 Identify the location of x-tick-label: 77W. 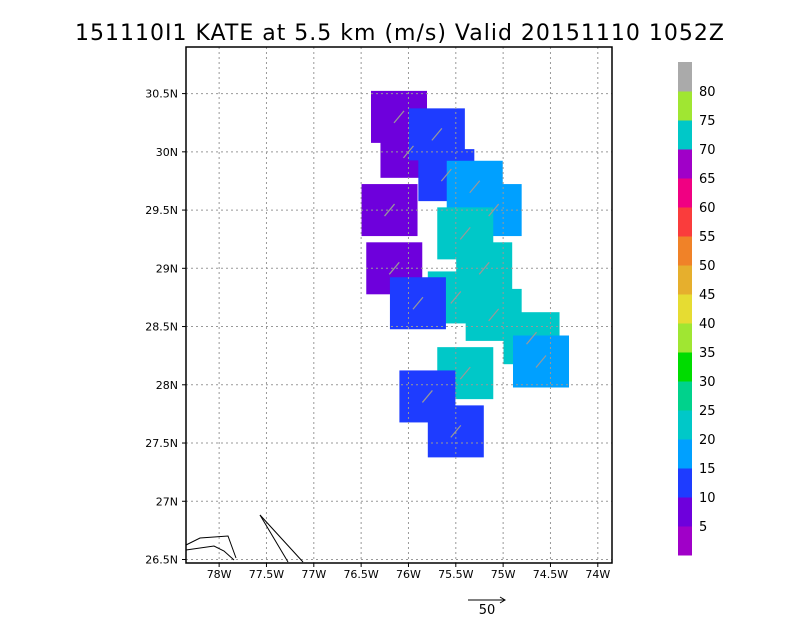
(313, 574).